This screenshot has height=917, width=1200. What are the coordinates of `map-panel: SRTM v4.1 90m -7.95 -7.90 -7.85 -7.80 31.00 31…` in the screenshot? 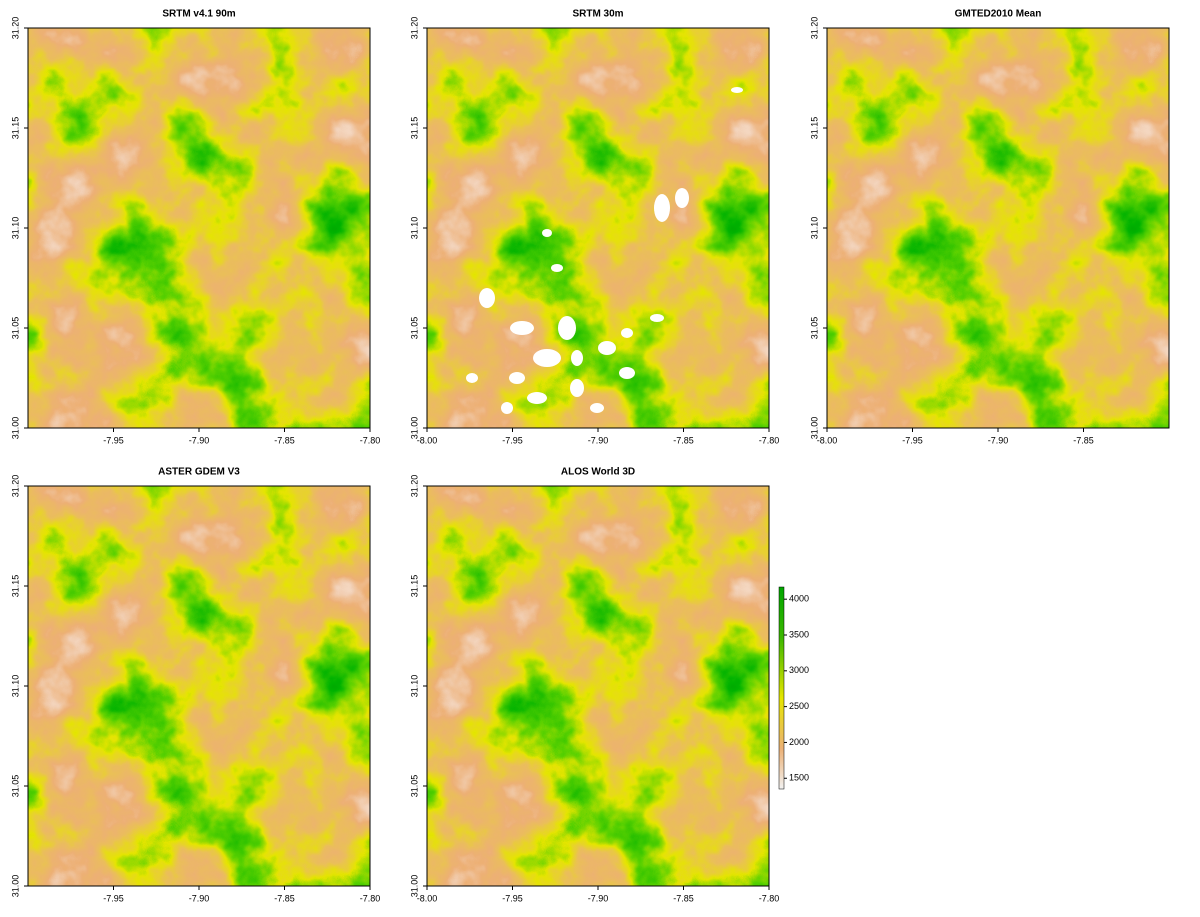 It's located at (195, 227).